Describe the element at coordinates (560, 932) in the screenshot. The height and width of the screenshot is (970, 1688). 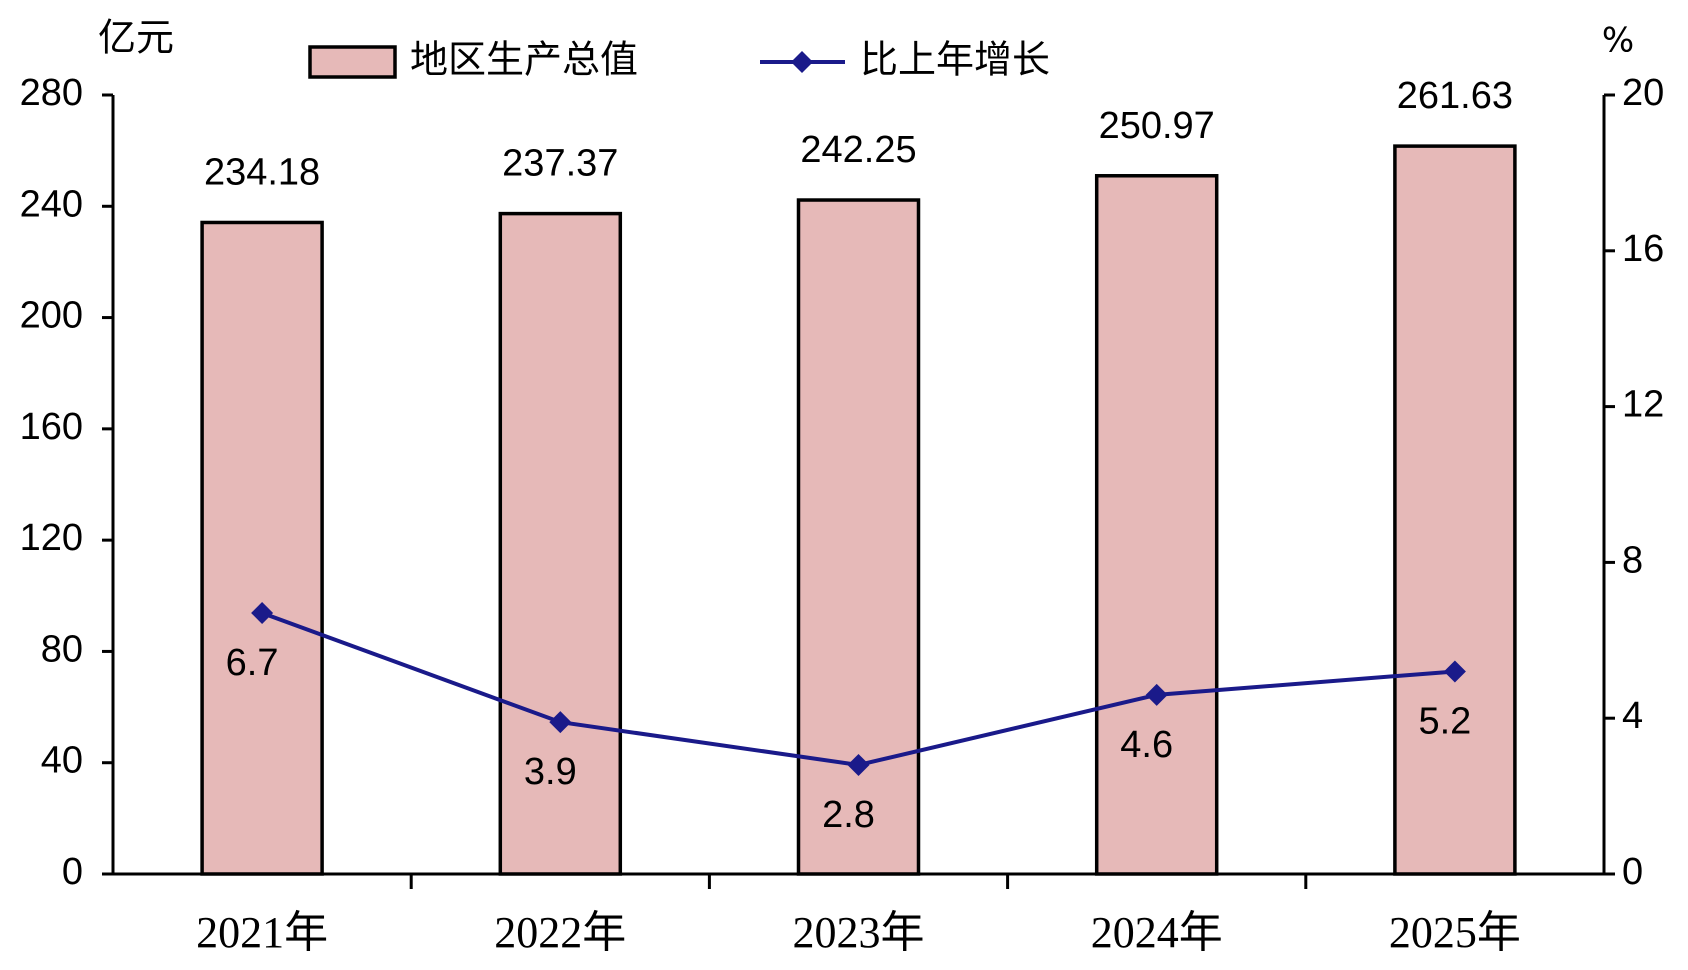
I see `x-tick-label: 2022年` at that location.